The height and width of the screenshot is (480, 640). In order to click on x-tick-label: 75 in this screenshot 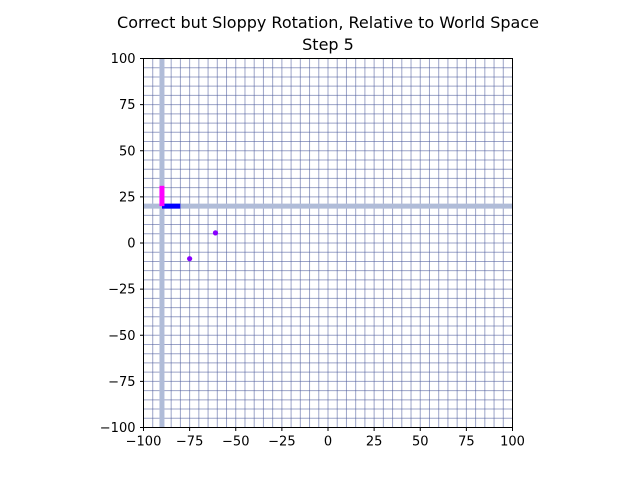, I will do `click(466, 442)`.